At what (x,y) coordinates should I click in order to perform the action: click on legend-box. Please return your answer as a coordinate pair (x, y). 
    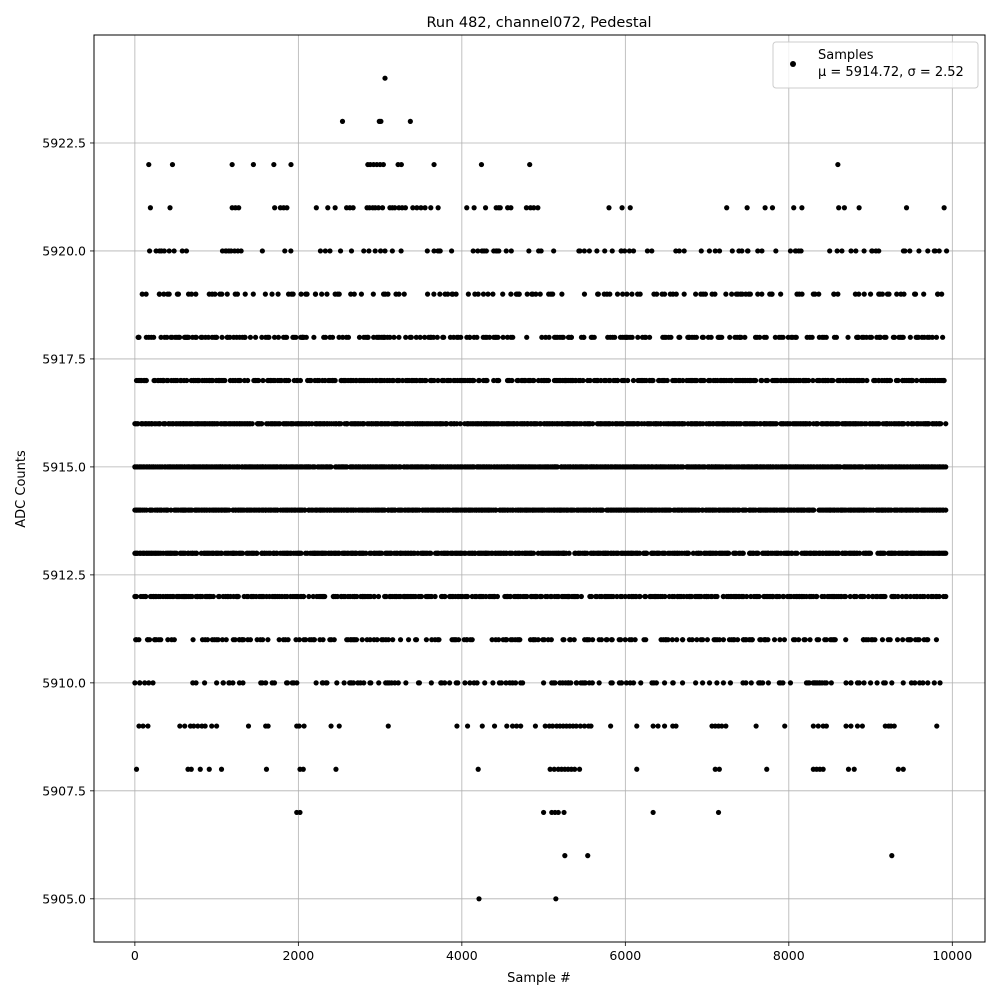
    Looking at the image, I should click on (875, 65).